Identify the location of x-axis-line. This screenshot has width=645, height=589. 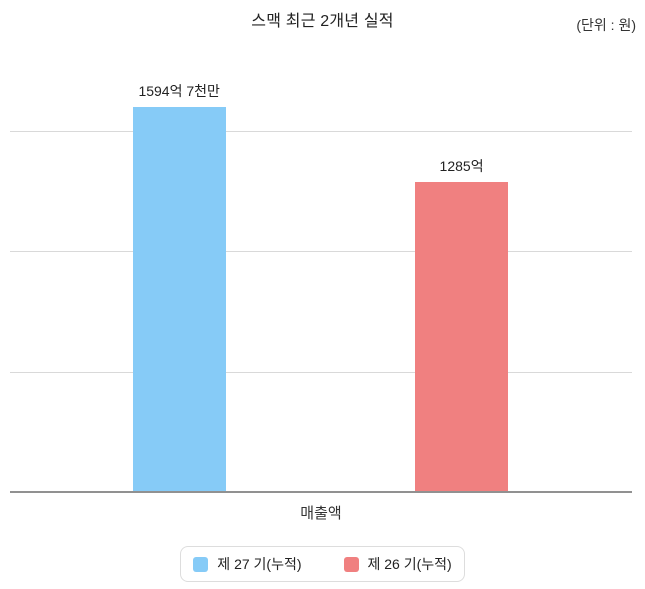
(321, 492).